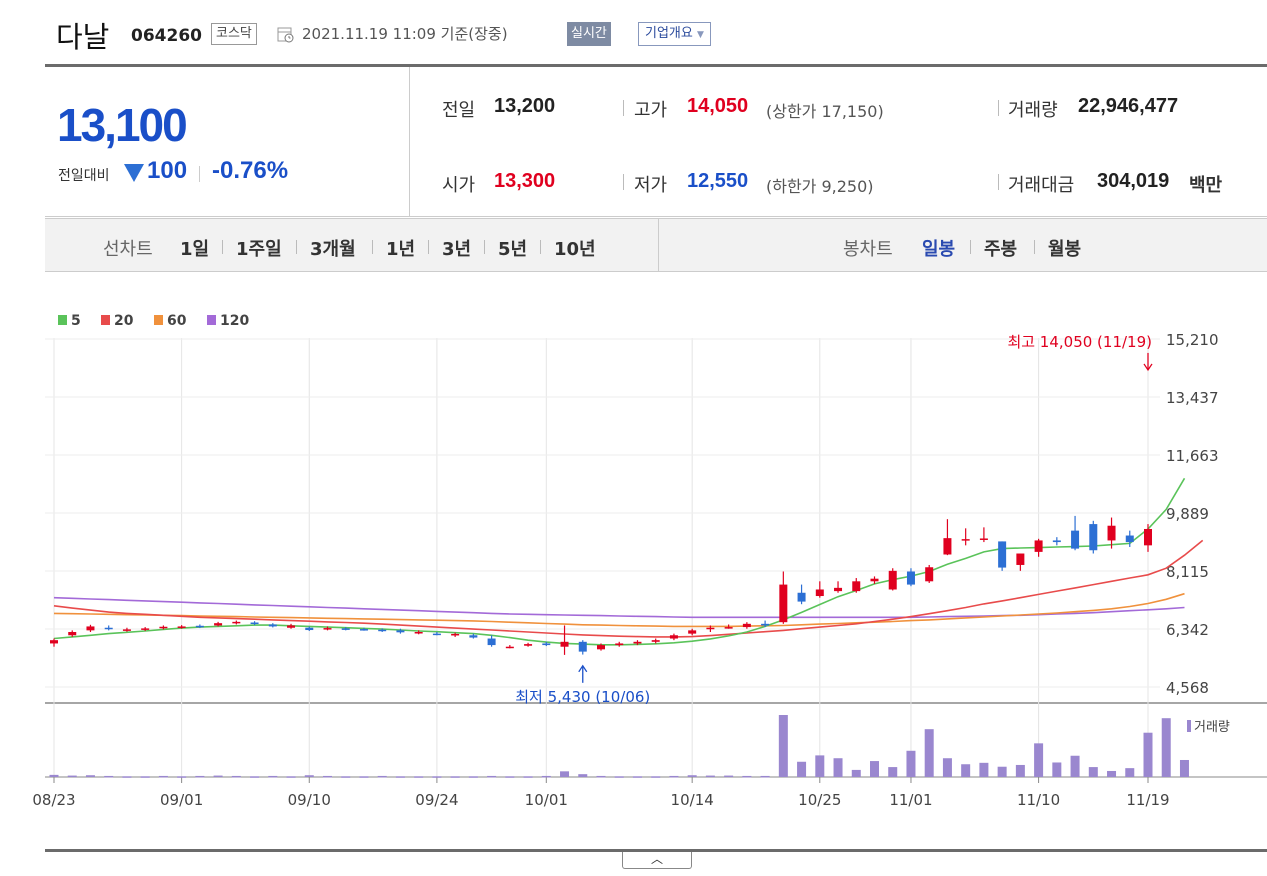 This screenshot has width=1267, height=876. What do you see at coordinates (669, 33) in the screenshot?
I see `company-overview-label: 기업개요` at bounding box center [669, 33].